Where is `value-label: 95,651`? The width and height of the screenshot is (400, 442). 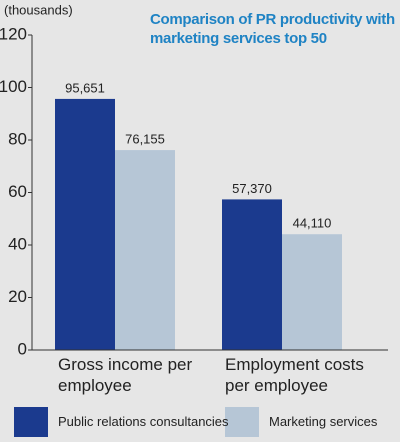 value-label: 95,651 is located at coordinates (85, 87).